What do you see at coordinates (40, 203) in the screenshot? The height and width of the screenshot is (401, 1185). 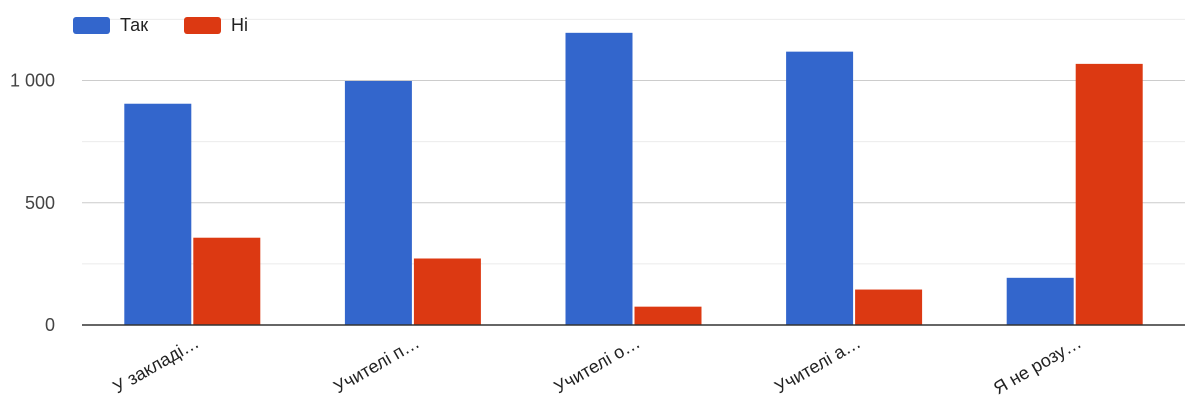 I see `y-tick-label: 500` at bounding box center [40, 203].